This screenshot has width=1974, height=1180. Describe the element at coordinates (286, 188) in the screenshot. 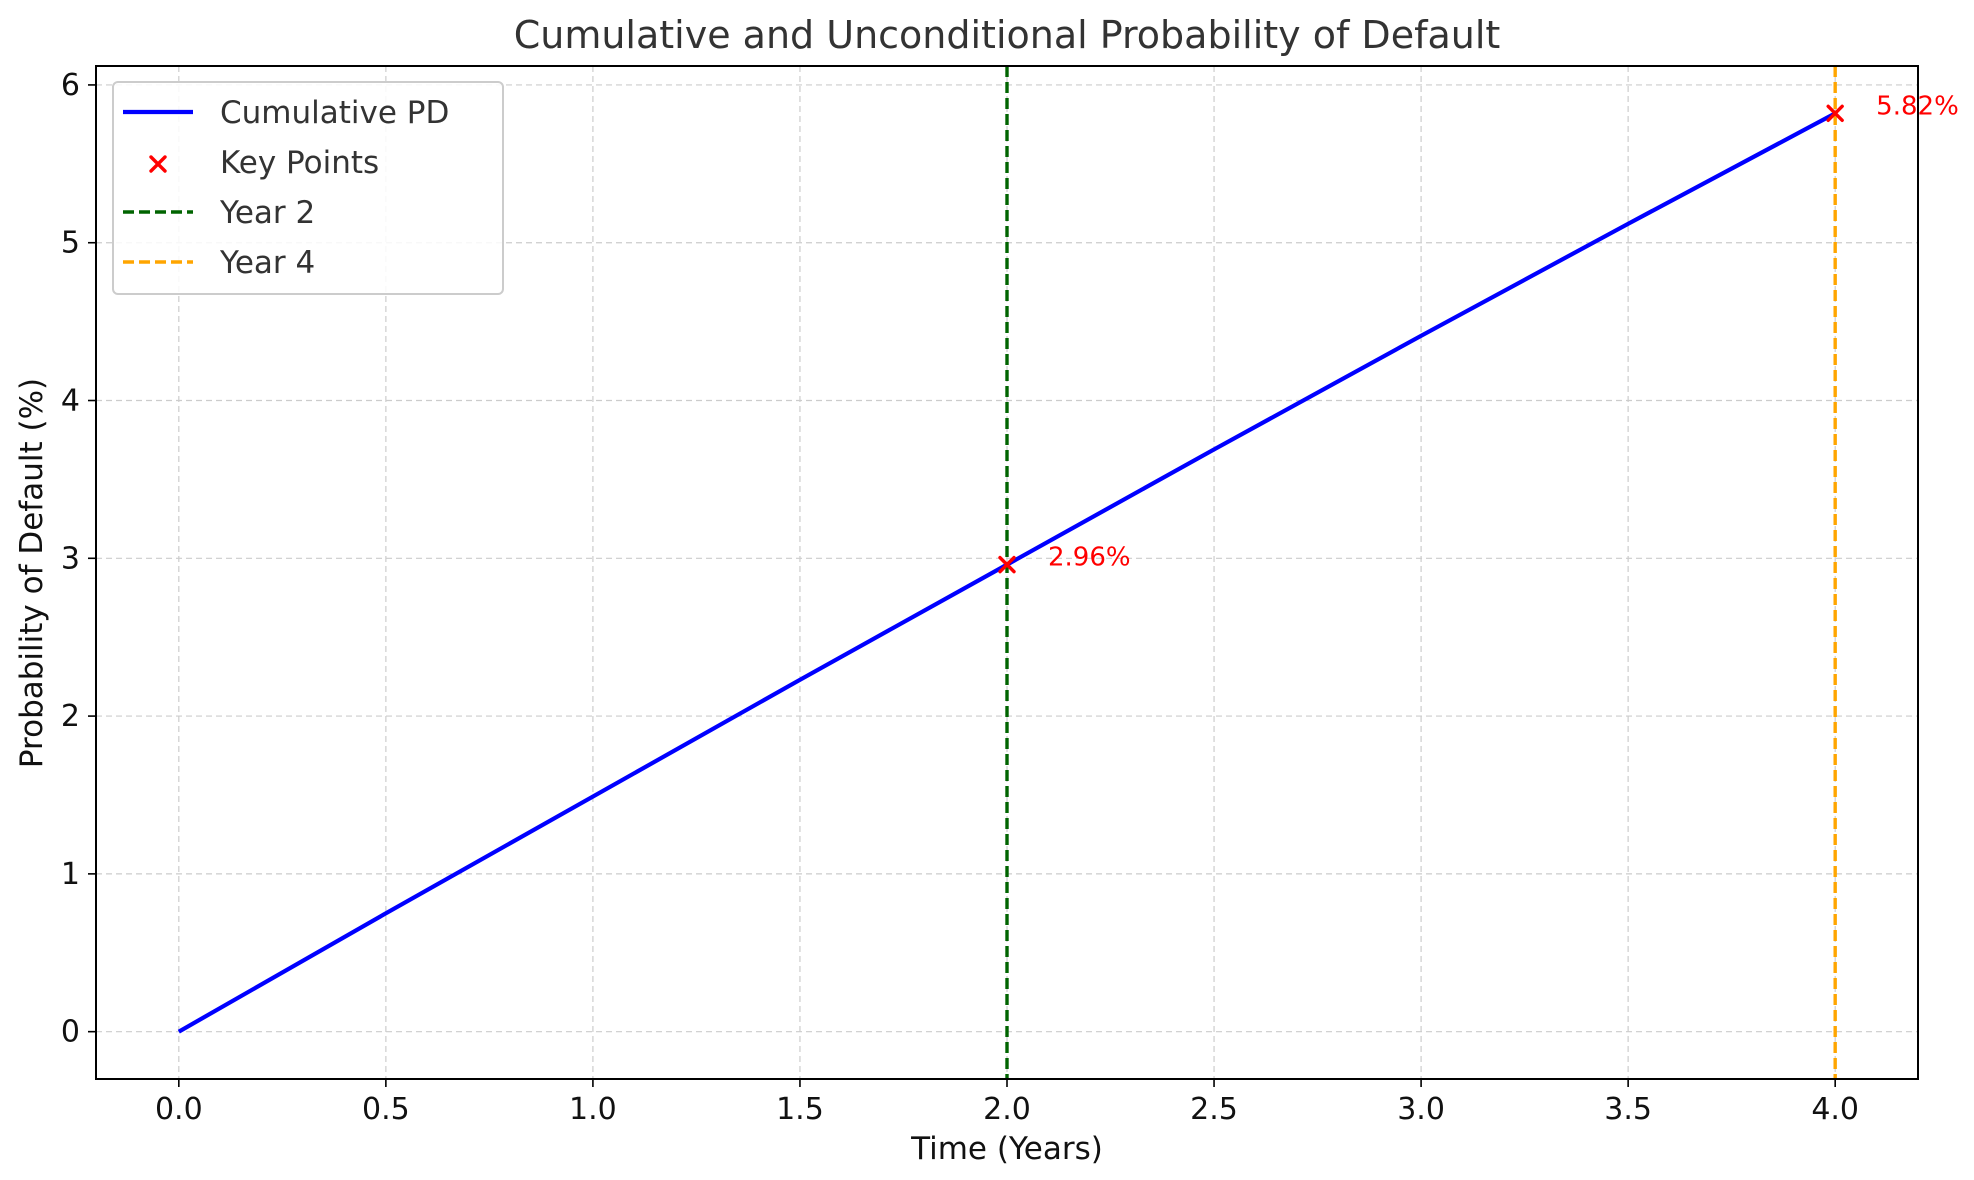

I see `legend-entries: Cumulative PD Key Points Year 2 Year 4` at that location.